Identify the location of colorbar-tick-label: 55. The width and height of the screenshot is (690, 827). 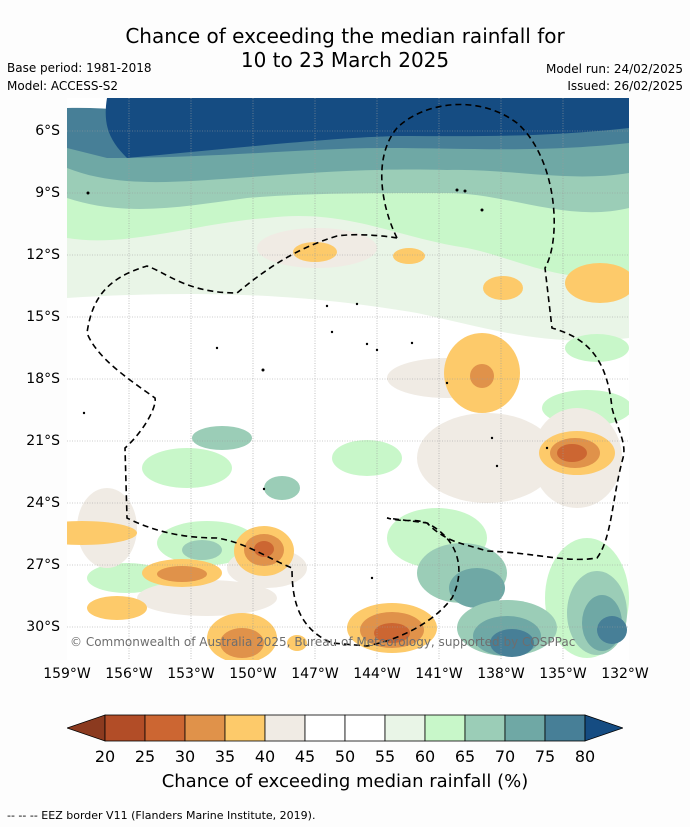
(385, 756).